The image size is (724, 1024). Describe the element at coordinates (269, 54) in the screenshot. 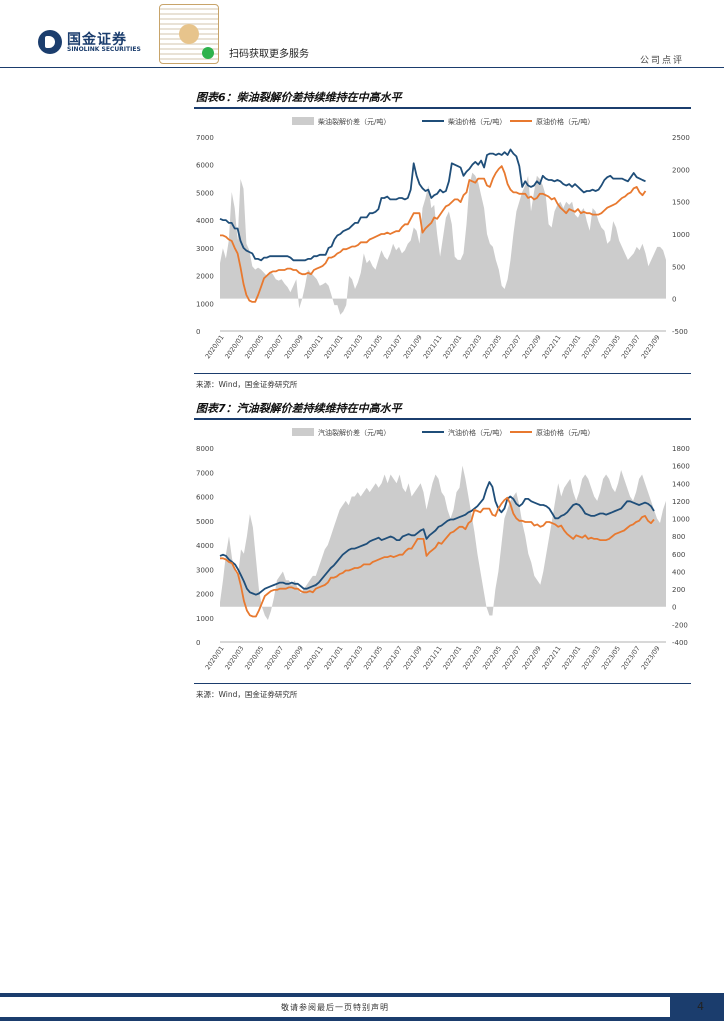

I see `qr-caption: 扫码获取更多服务` at that location.